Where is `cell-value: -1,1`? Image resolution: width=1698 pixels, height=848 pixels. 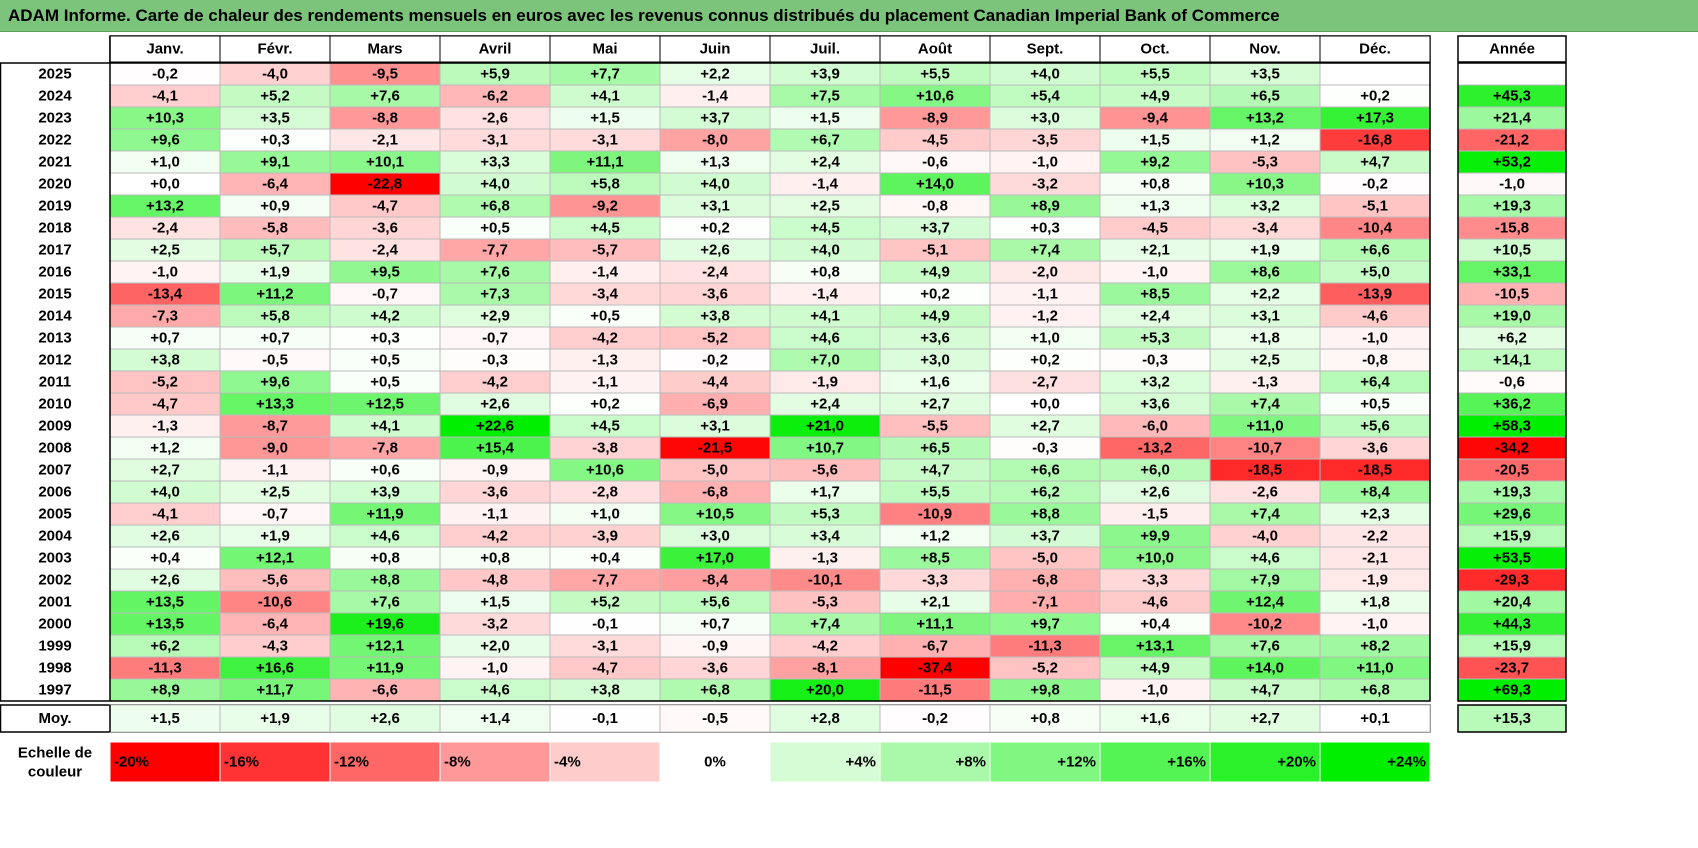
cell-value: -1,1 is located at coordinates (275, 470).